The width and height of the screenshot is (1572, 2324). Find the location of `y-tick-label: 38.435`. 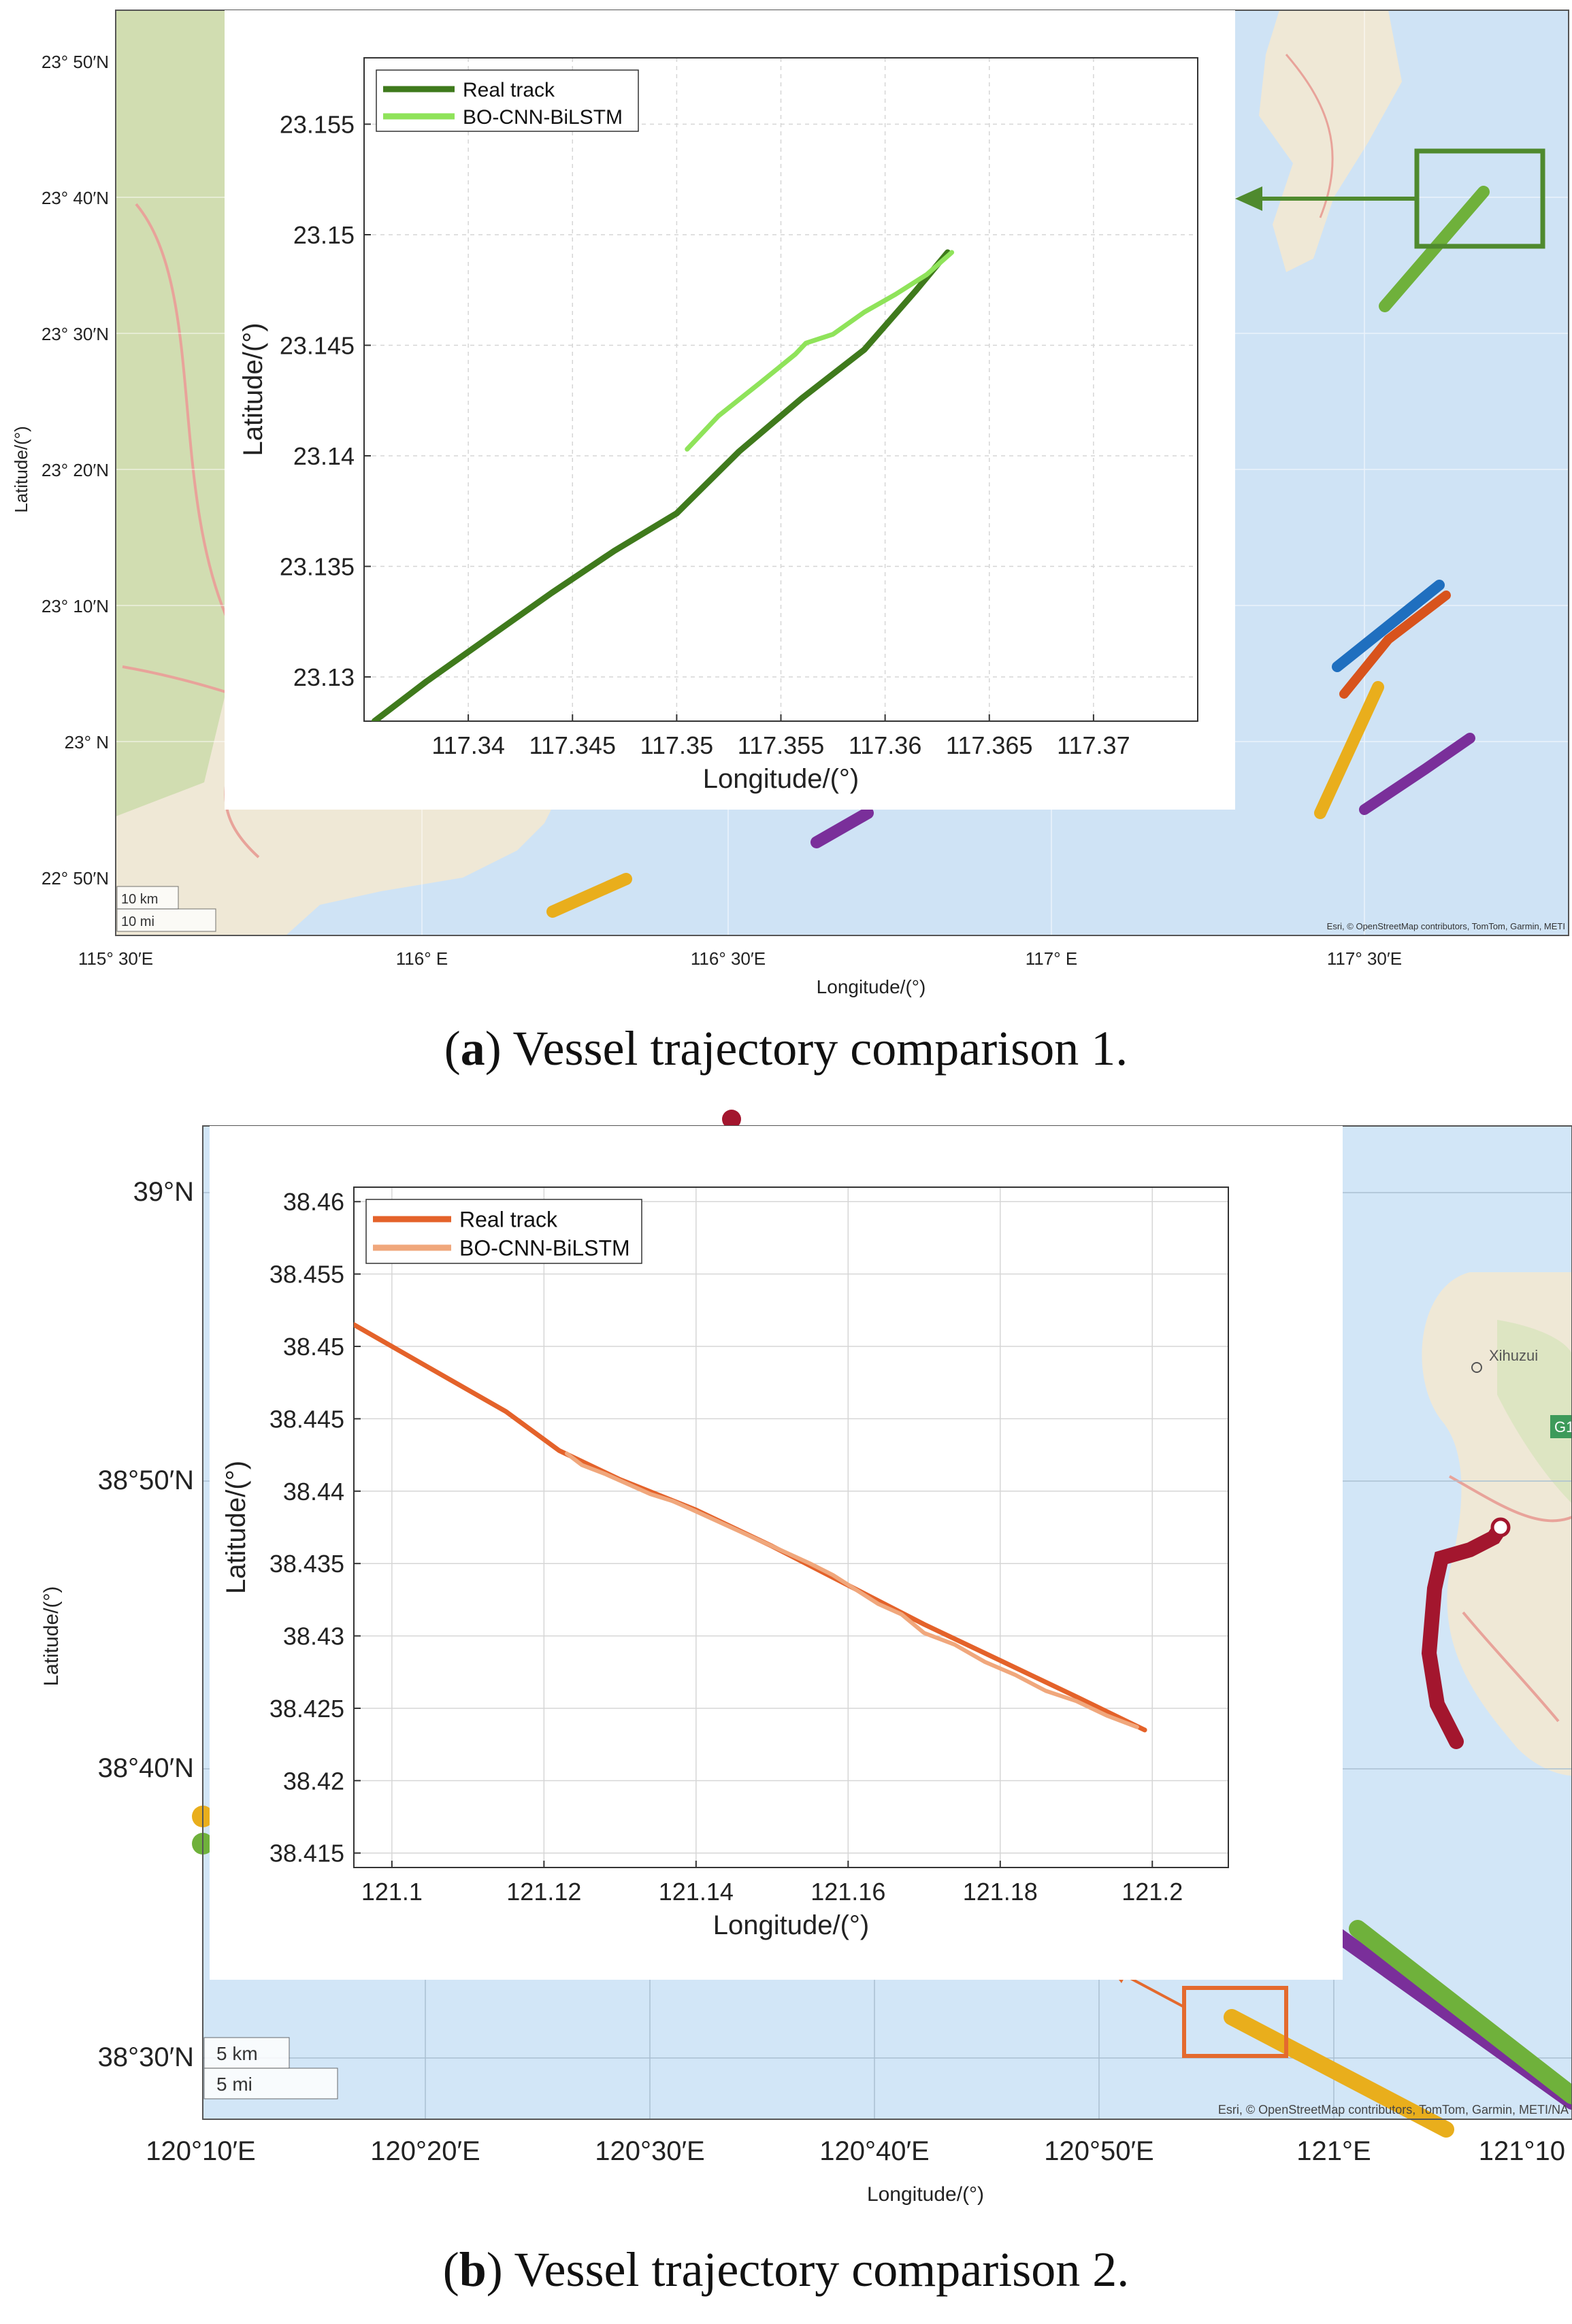

y-tick-label: 38.435 is located at coordinates (306, 1564).